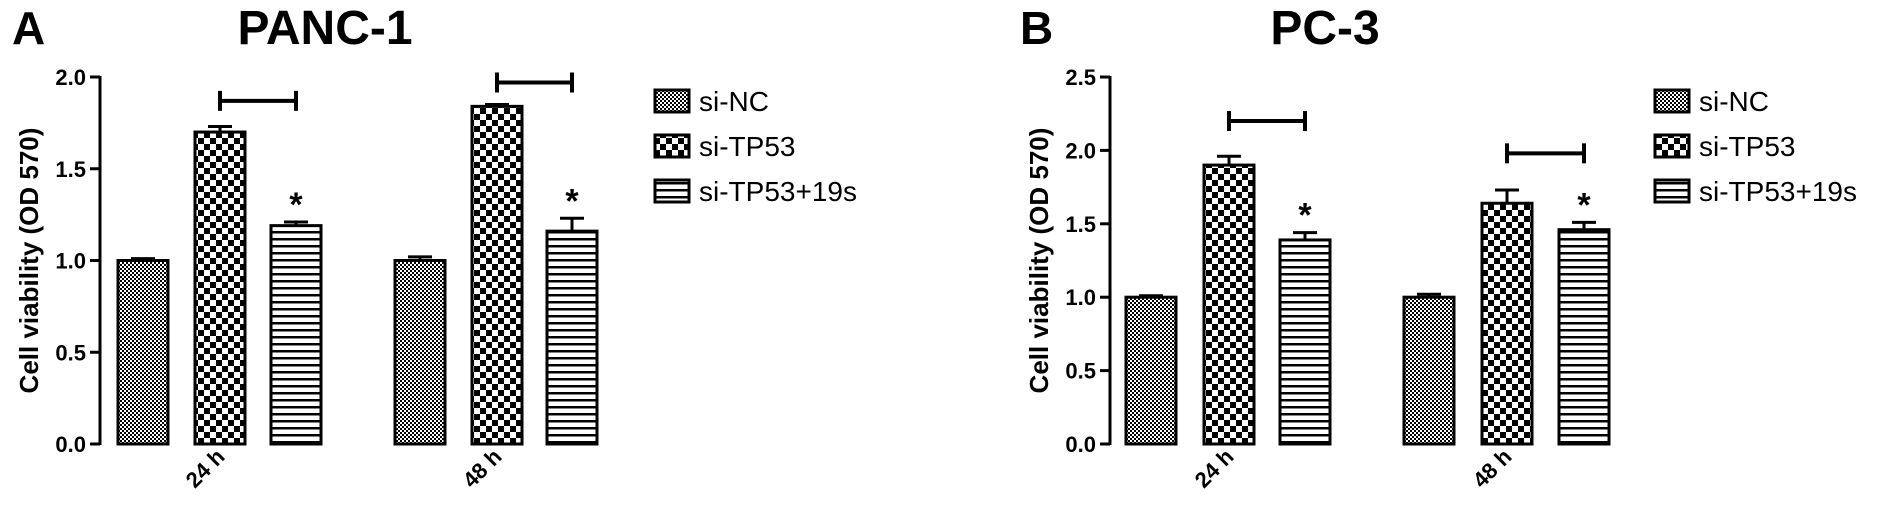 This screenshot has width=1884, height=531. I want to click on chart-title: PC-3, so click(1324, 28).